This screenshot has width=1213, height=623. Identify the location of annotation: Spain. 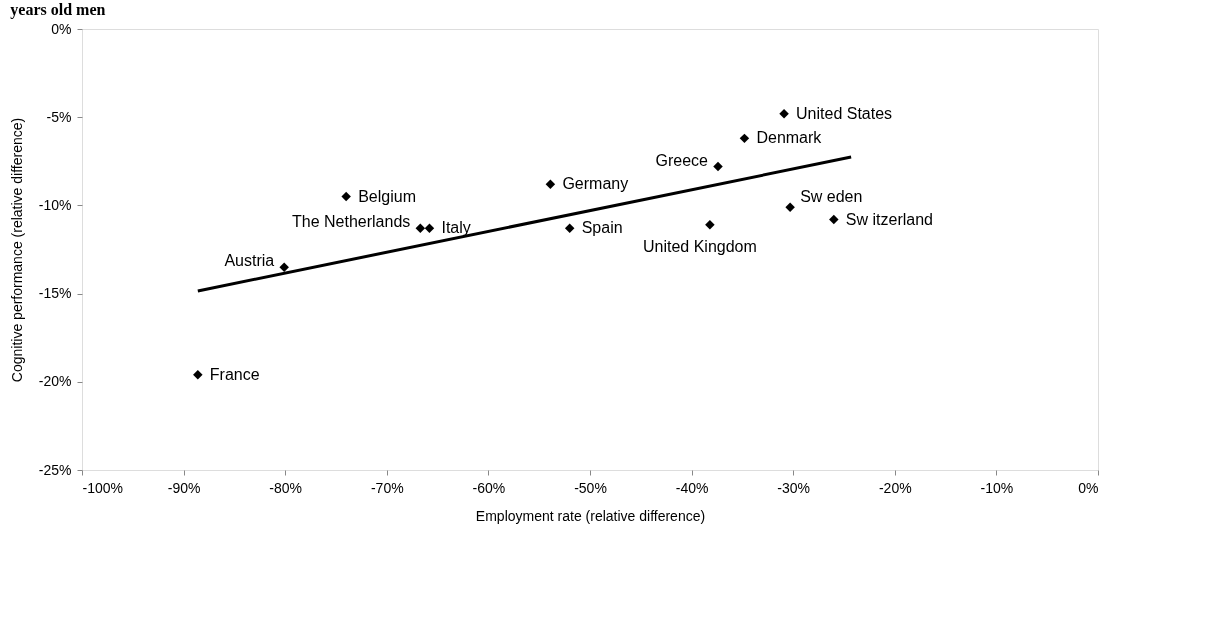
(602, 228).